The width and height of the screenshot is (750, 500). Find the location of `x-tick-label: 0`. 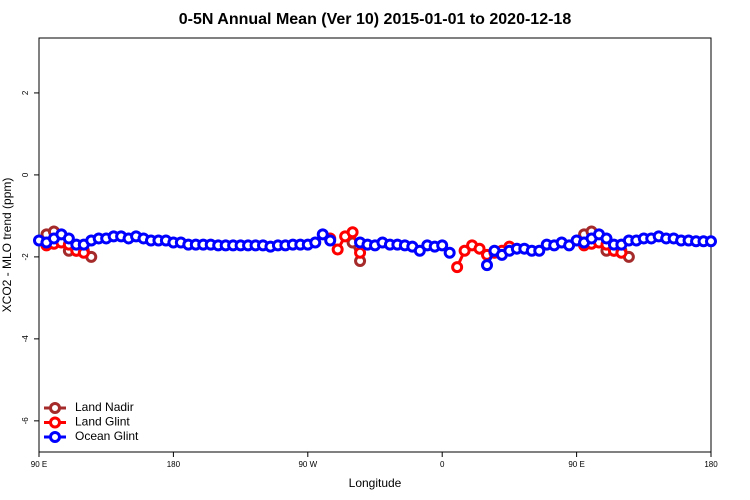

x-tick-label: 0 is located at coordinates (442, 464).